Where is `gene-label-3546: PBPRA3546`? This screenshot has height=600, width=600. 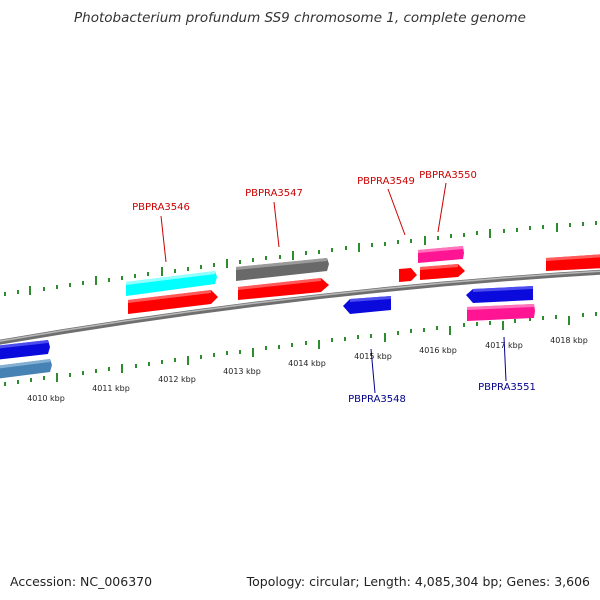 gene-label-3546: PBPRA3546 is located at coordinates (161, 207).